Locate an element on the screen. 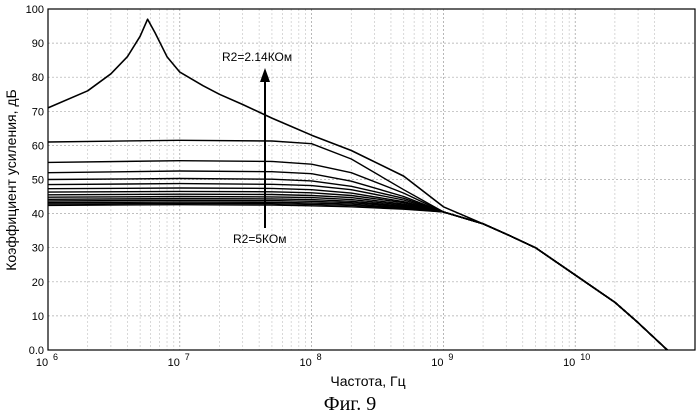 This screenshot has height=418, width=700. annotation-r2-bottom: R2=5КОм is located at coordinates (259, 239).